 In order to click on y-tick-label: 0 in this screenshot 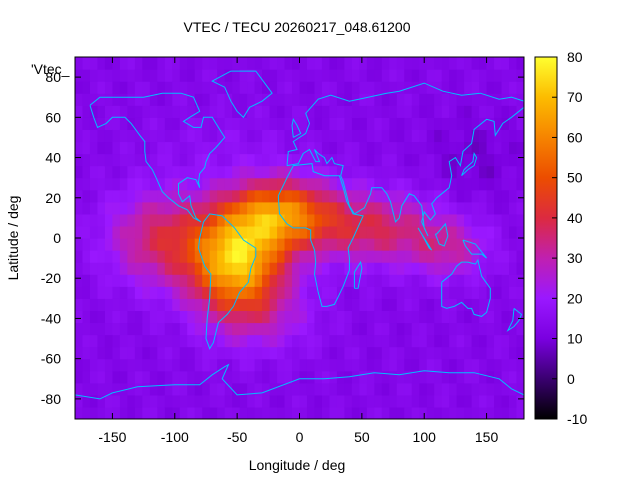, I will do `click(57, 238)`.